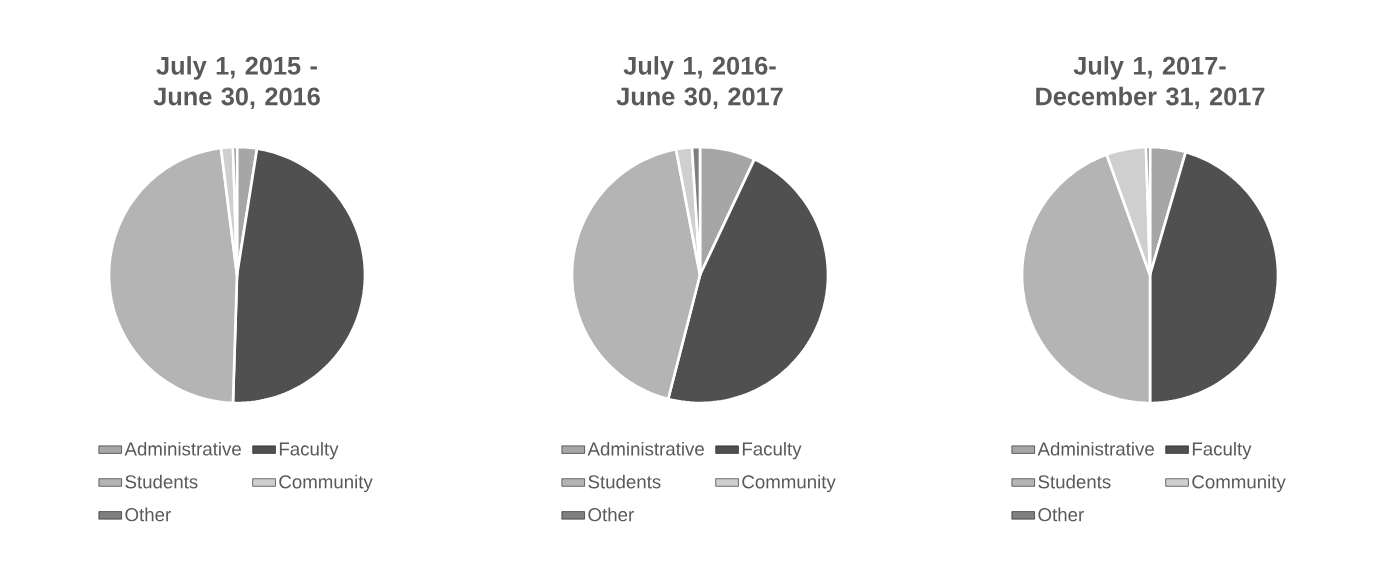 The image size is (1389, 583). Describe the element at coordinates (1150, 83) in the screenshot. I see `chart-title: July 1, 2017- December 31, 2017` at that location.